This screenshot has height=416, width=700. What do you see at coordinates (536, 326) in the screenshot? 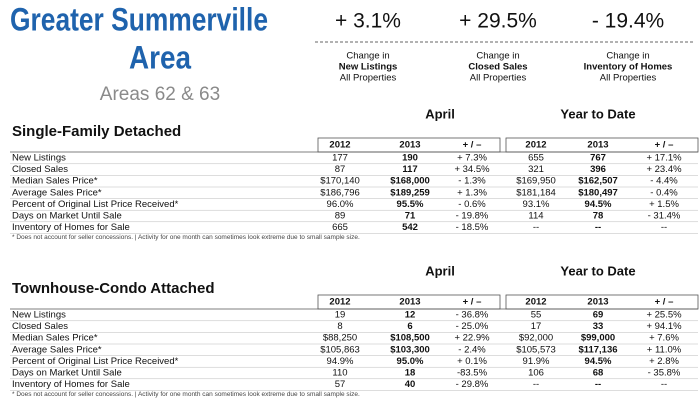
I see `cell: 17` at bounding box center [536, 326].